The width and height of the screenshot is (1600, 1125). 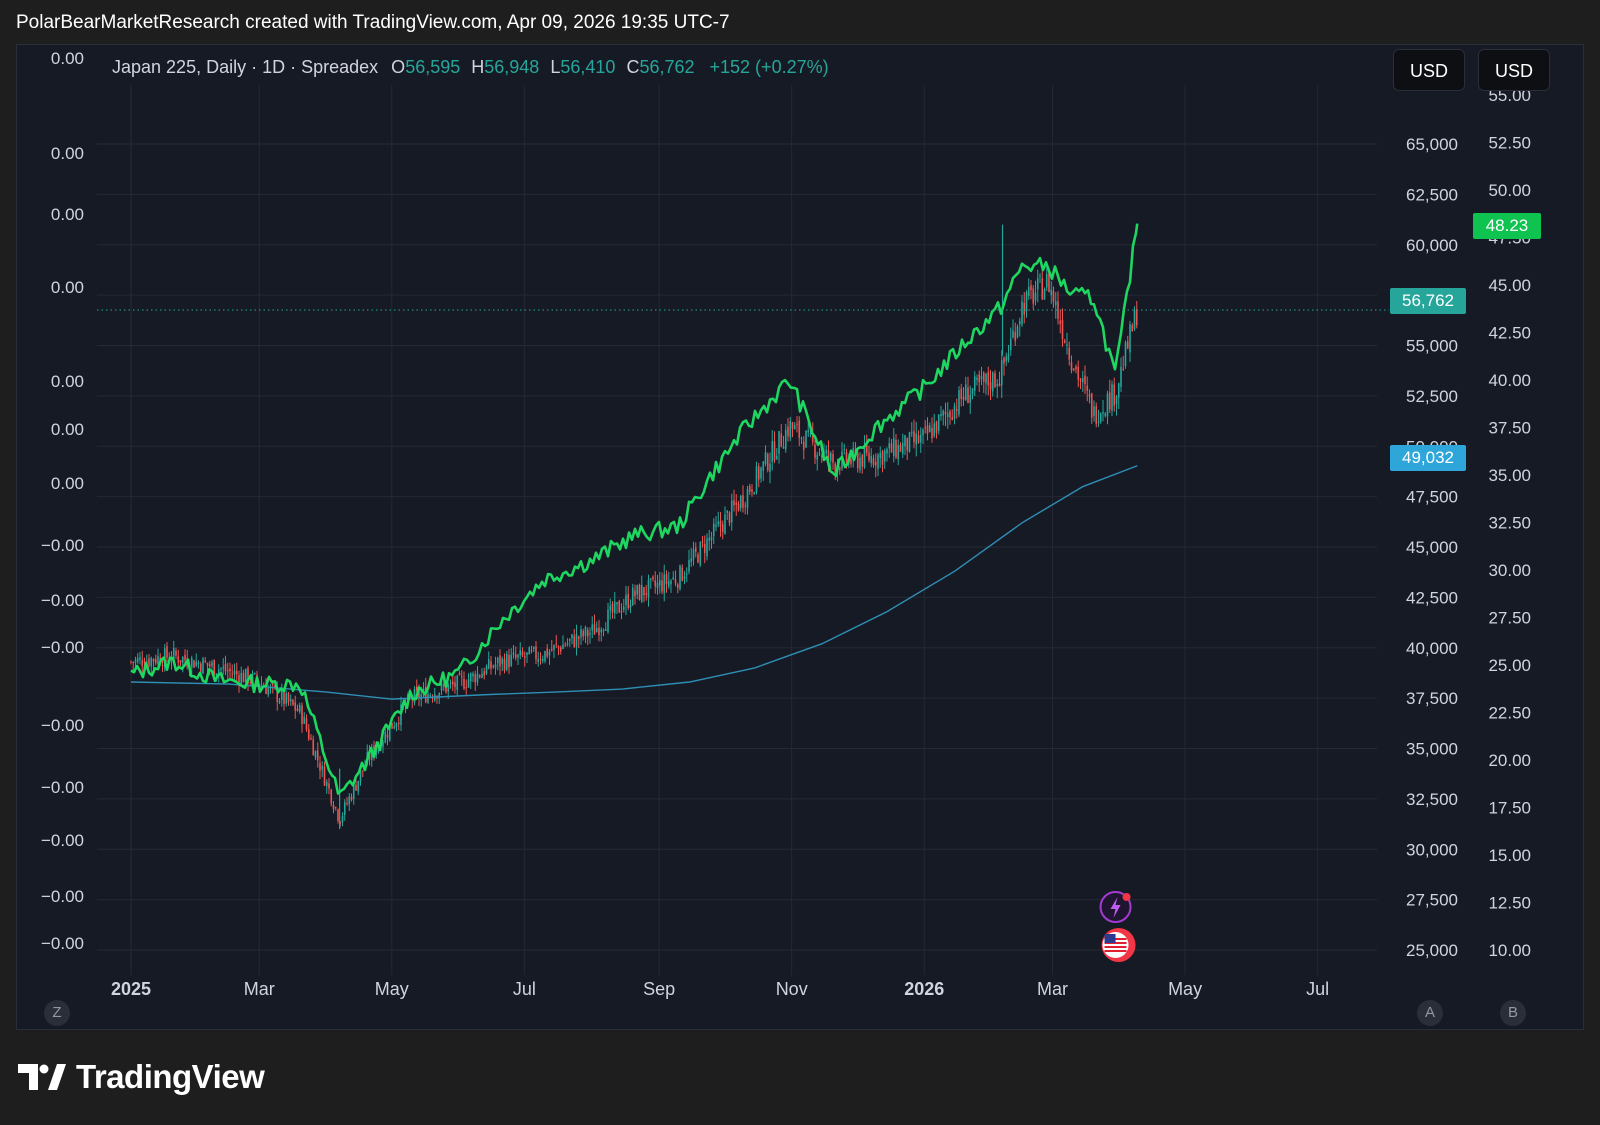 What do you see at coordinates (141, 1077) in the screenshot?
I see `tradingview-logo: TradingView` at bounding box center [141, 1077].